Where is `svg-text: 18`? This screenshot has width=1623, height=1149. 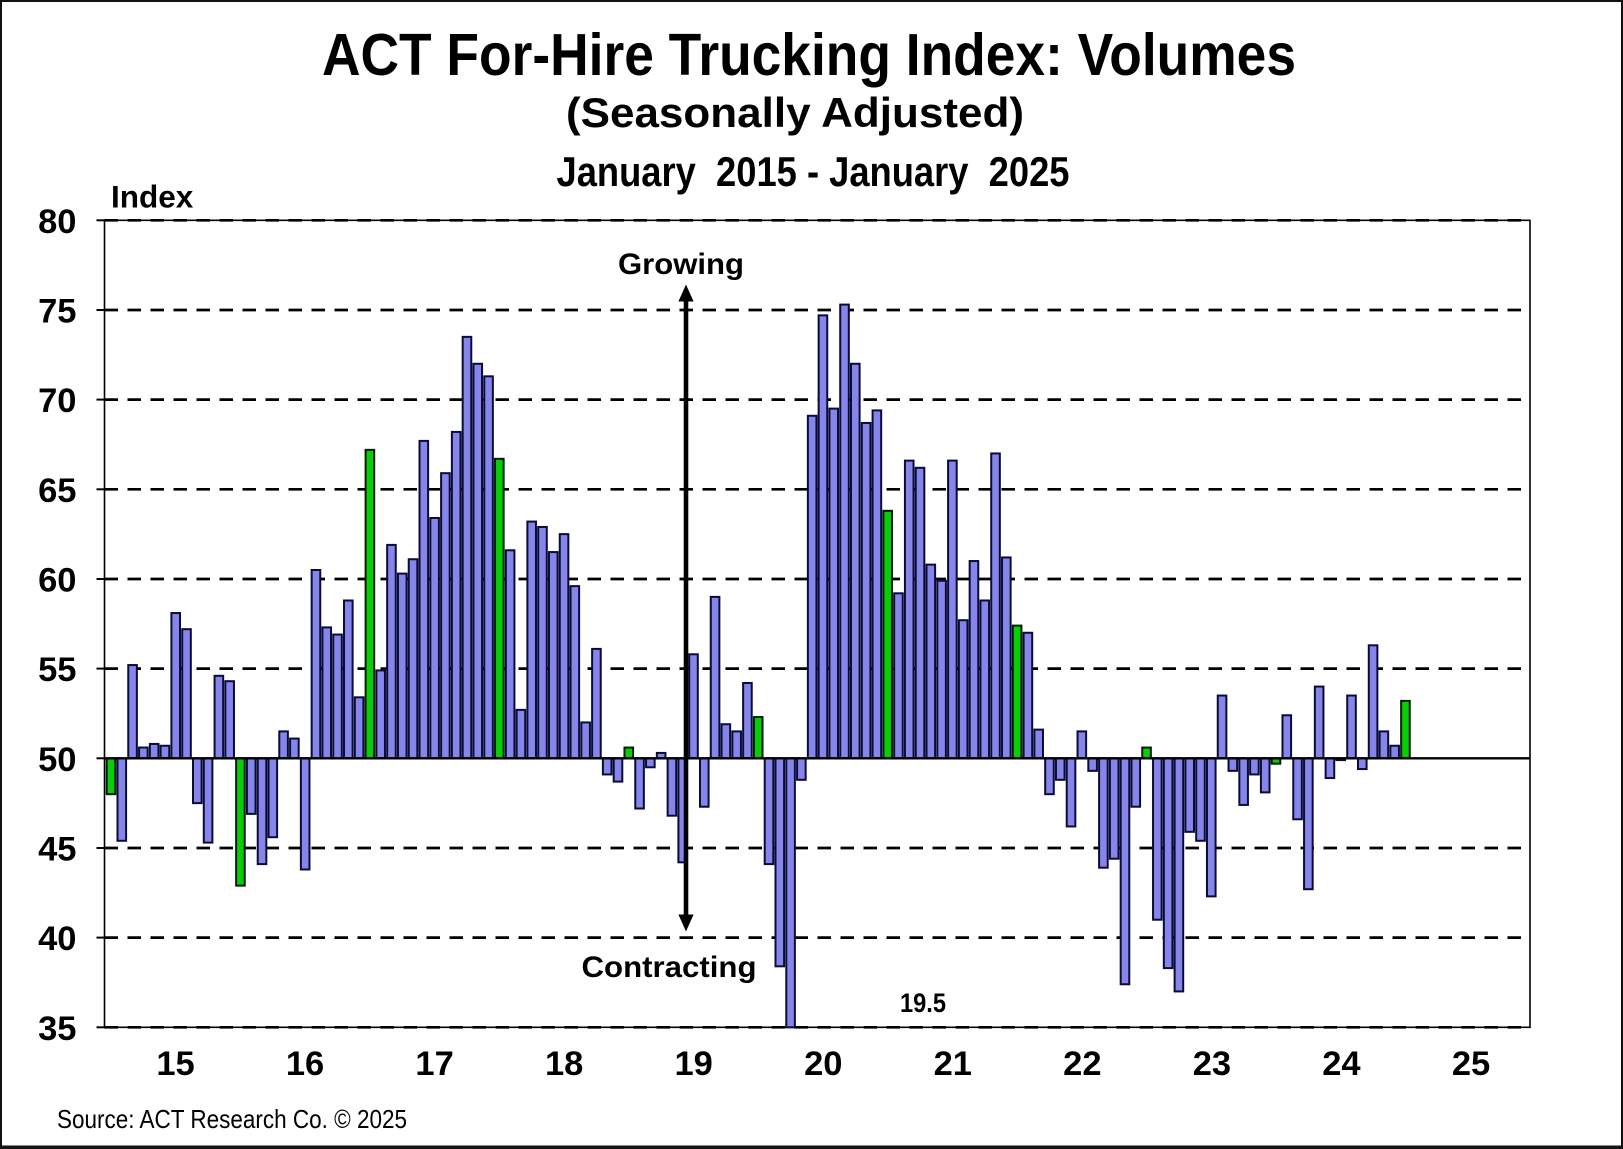 svg-text: 18 is located at coordinates (564, 1064).